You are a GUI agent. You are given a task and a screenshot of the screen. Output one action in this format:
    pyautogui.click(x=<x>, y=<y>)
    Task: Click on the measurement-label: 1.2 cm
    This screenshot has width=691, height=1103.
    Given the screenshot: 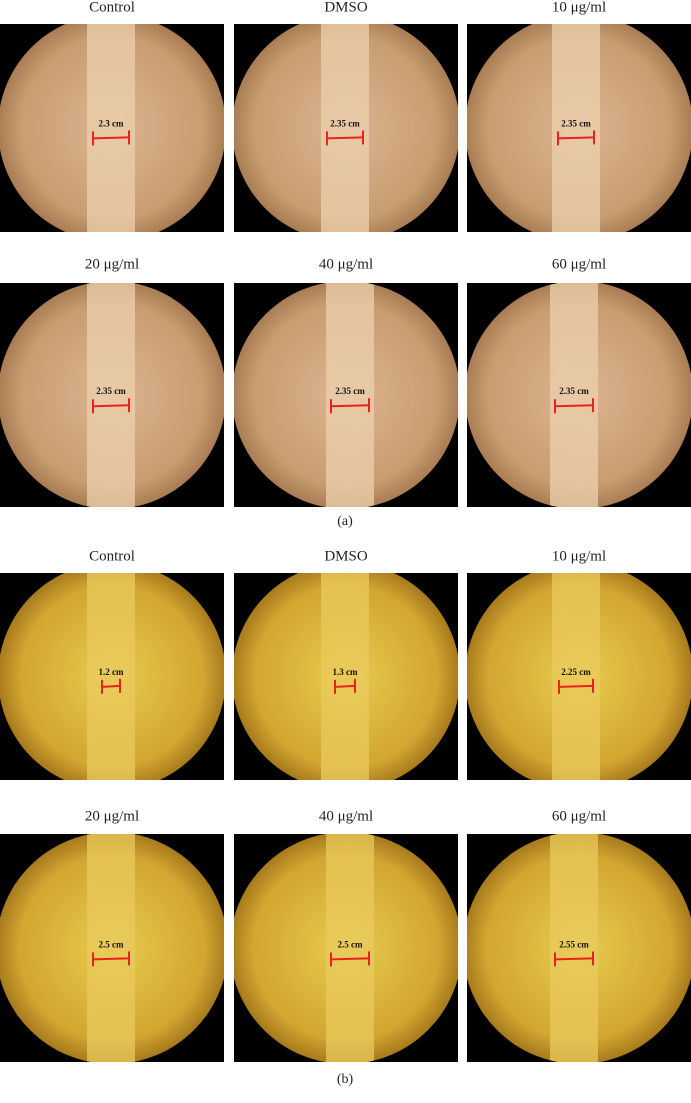 What is the action you would take?
    pyautogui.click(x=111, y=672)
    